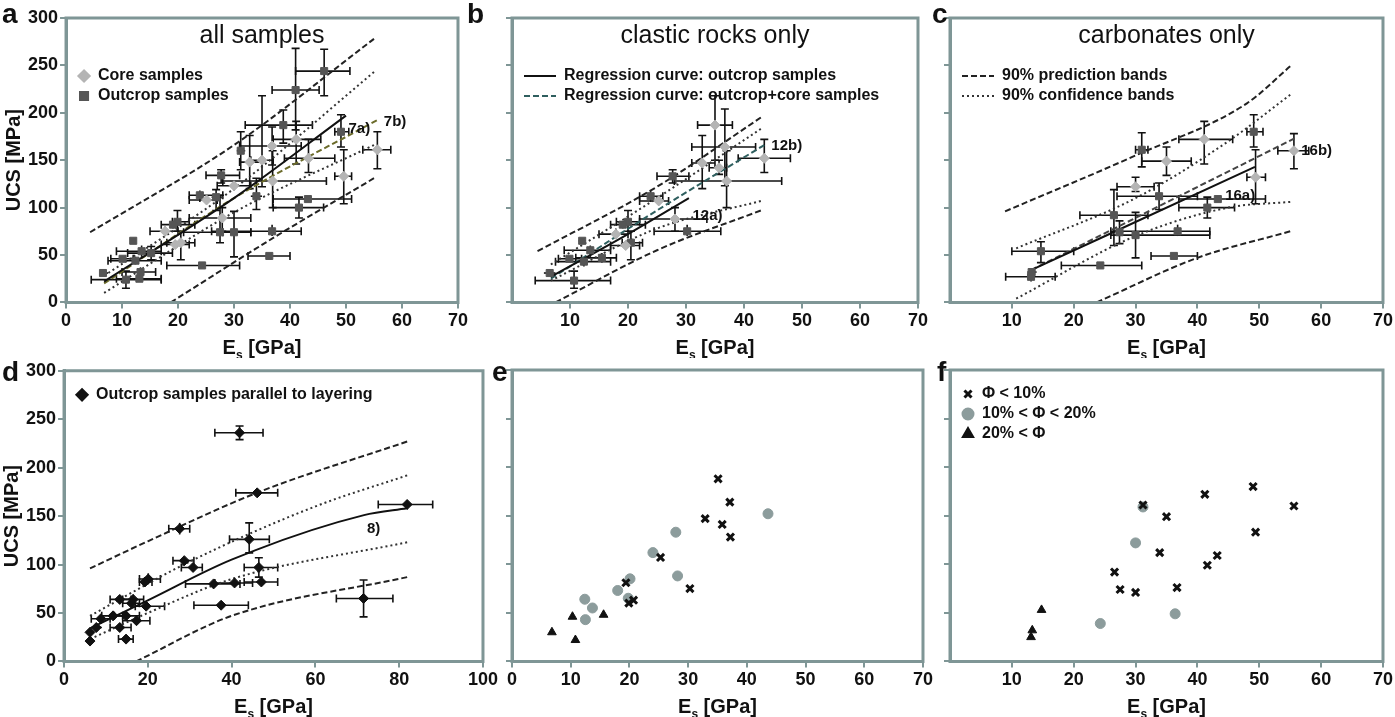 This screenshot has height=717, width=1395. I want to click on text: e, so click(500, 371).